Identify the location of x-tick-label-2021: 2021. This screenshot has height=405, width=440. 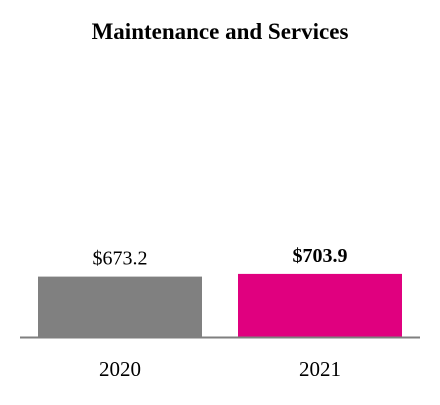
(320, 369).